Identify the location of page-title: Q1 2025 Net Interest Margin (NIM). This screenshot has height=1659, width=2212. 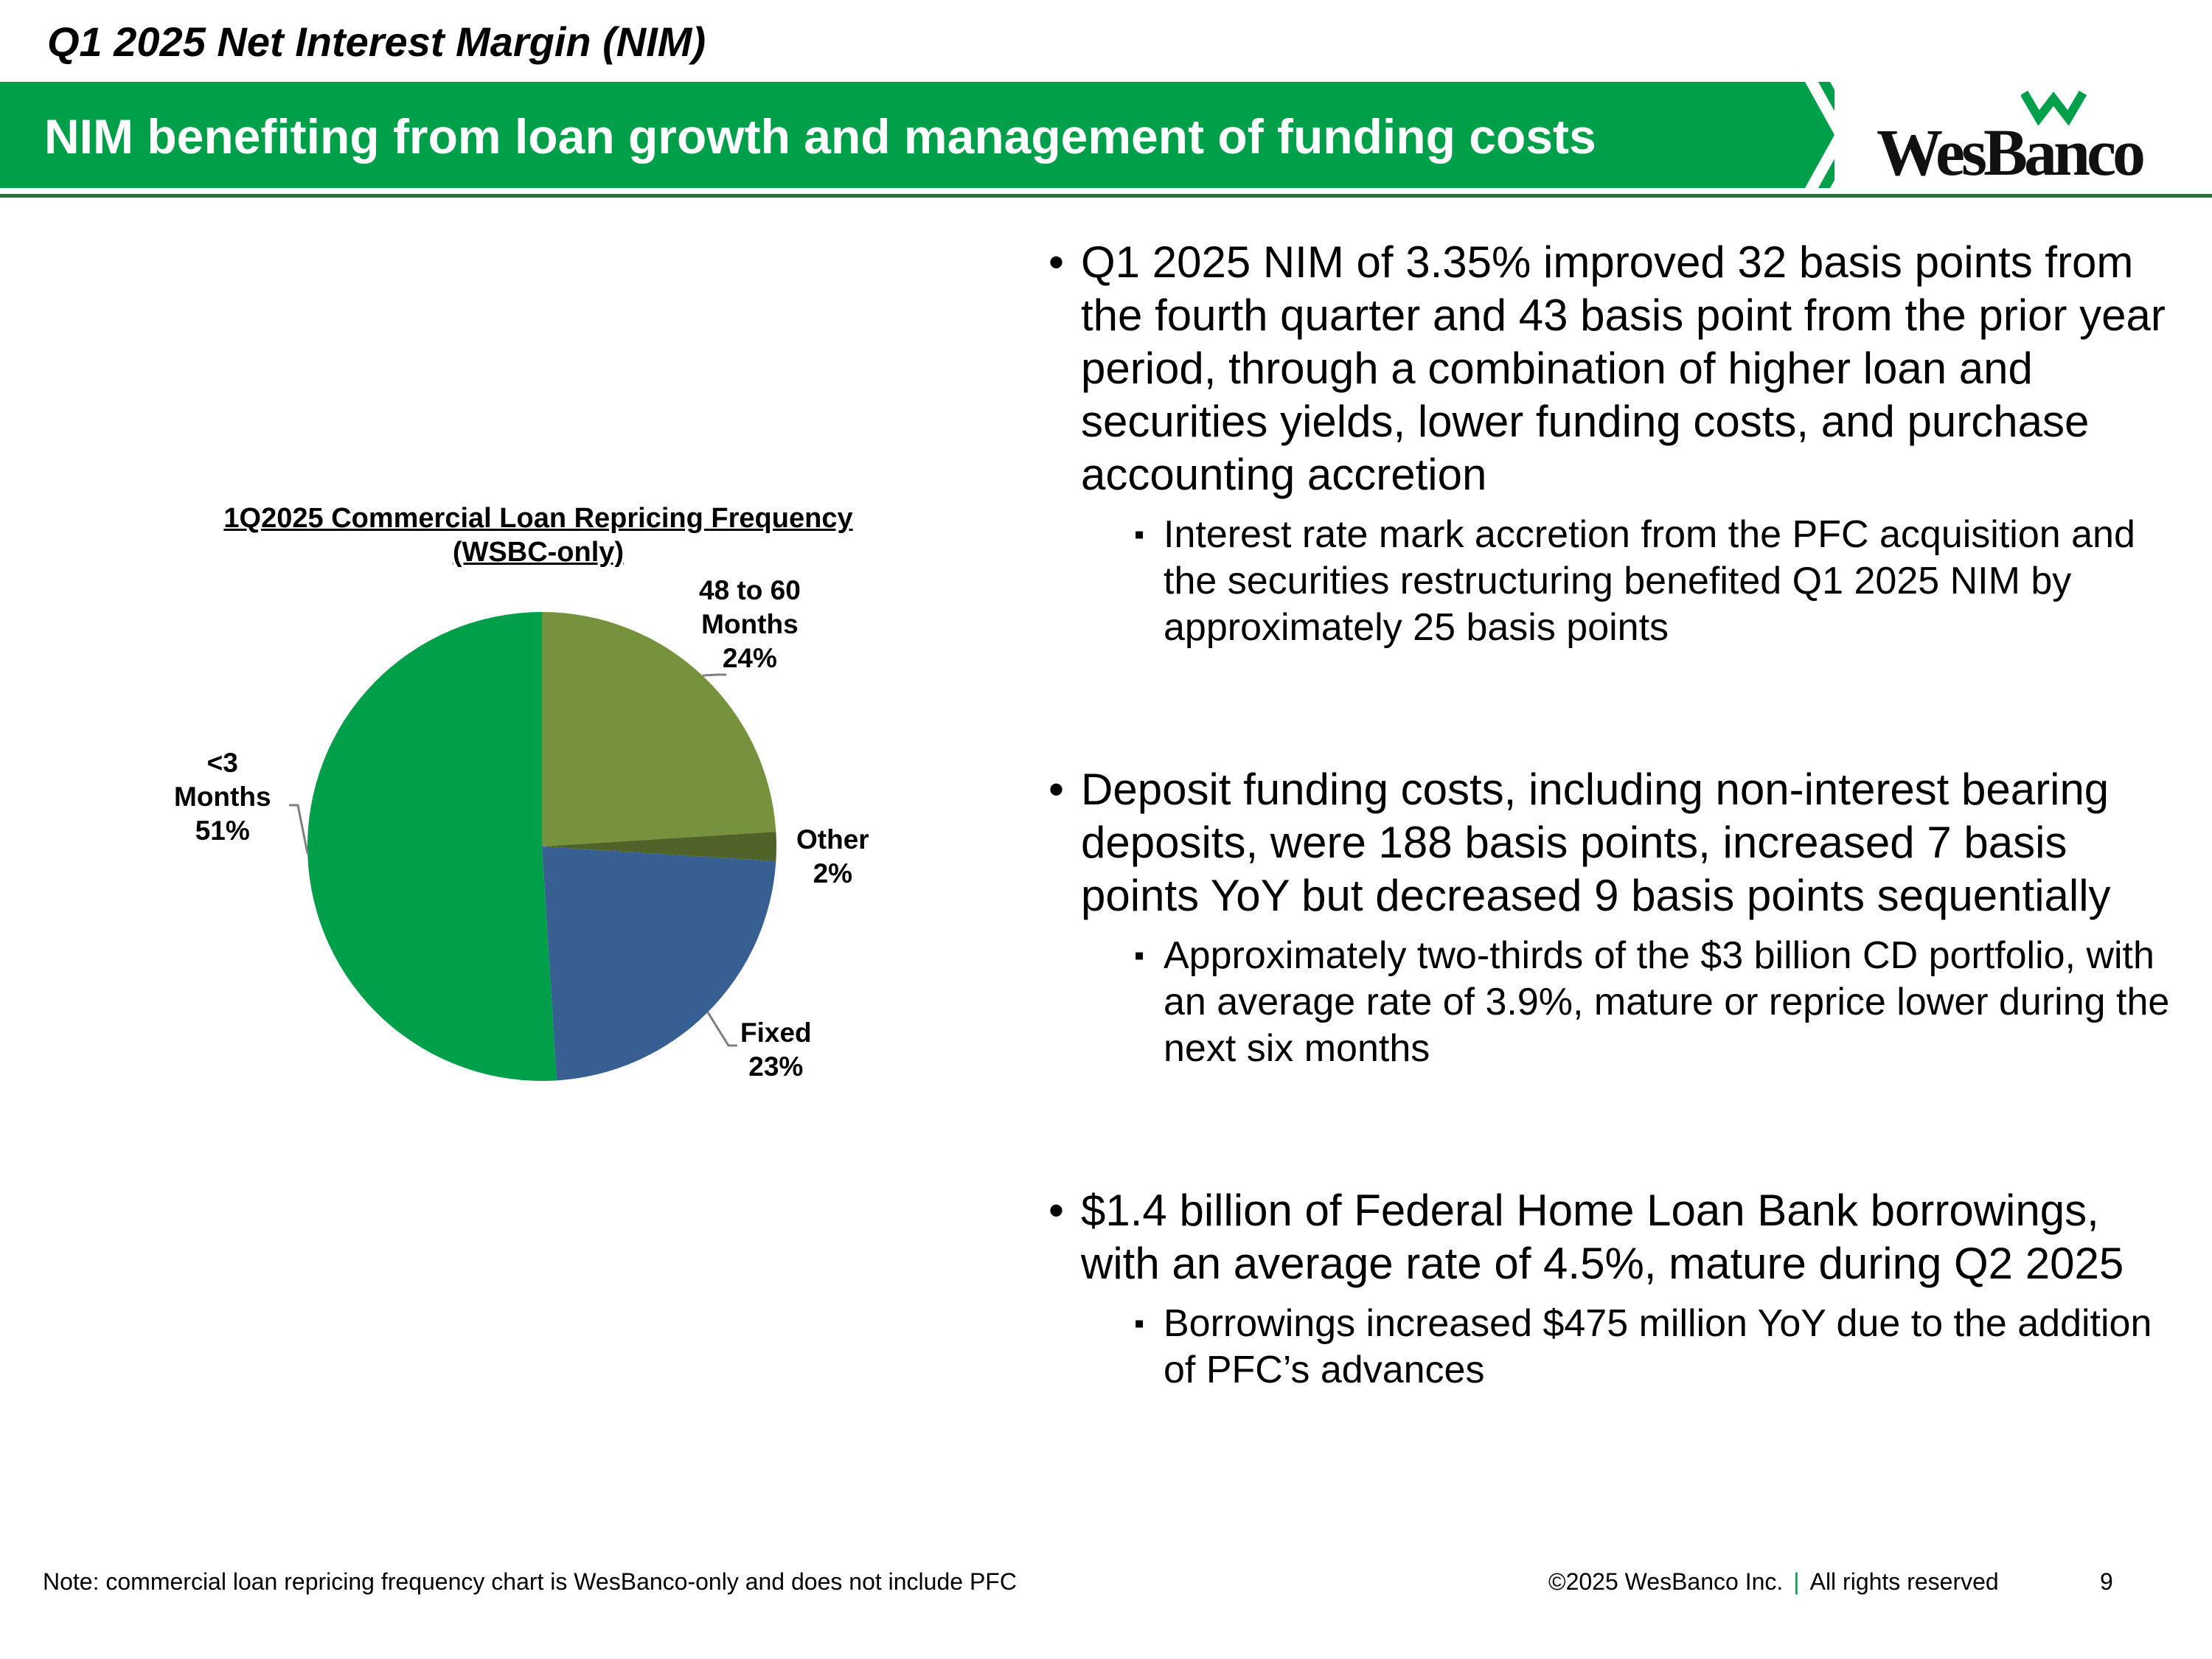
(376, 41).